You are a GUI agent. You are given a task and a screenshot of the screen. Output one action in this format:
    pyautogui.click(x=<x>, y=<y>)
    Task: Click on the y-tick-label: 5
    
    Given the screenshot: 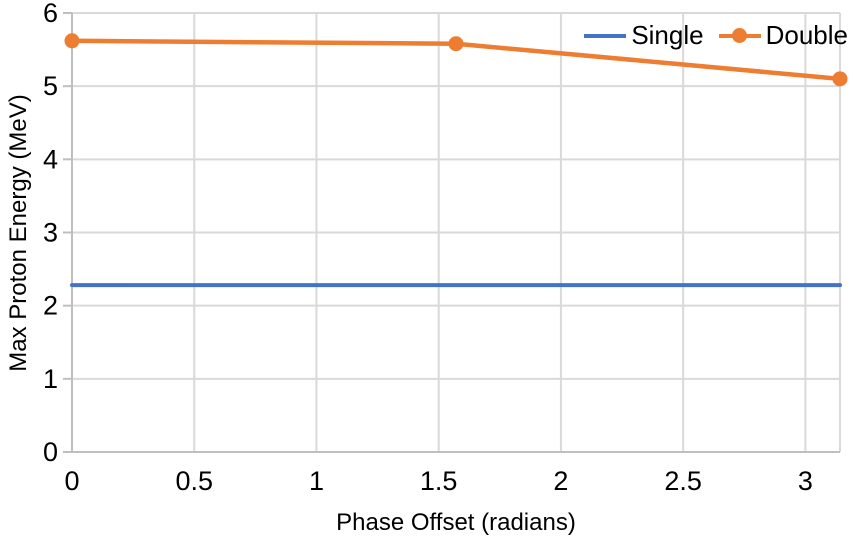 What is the action you would take?
    pyautogui.click(x=50, y=86)
    